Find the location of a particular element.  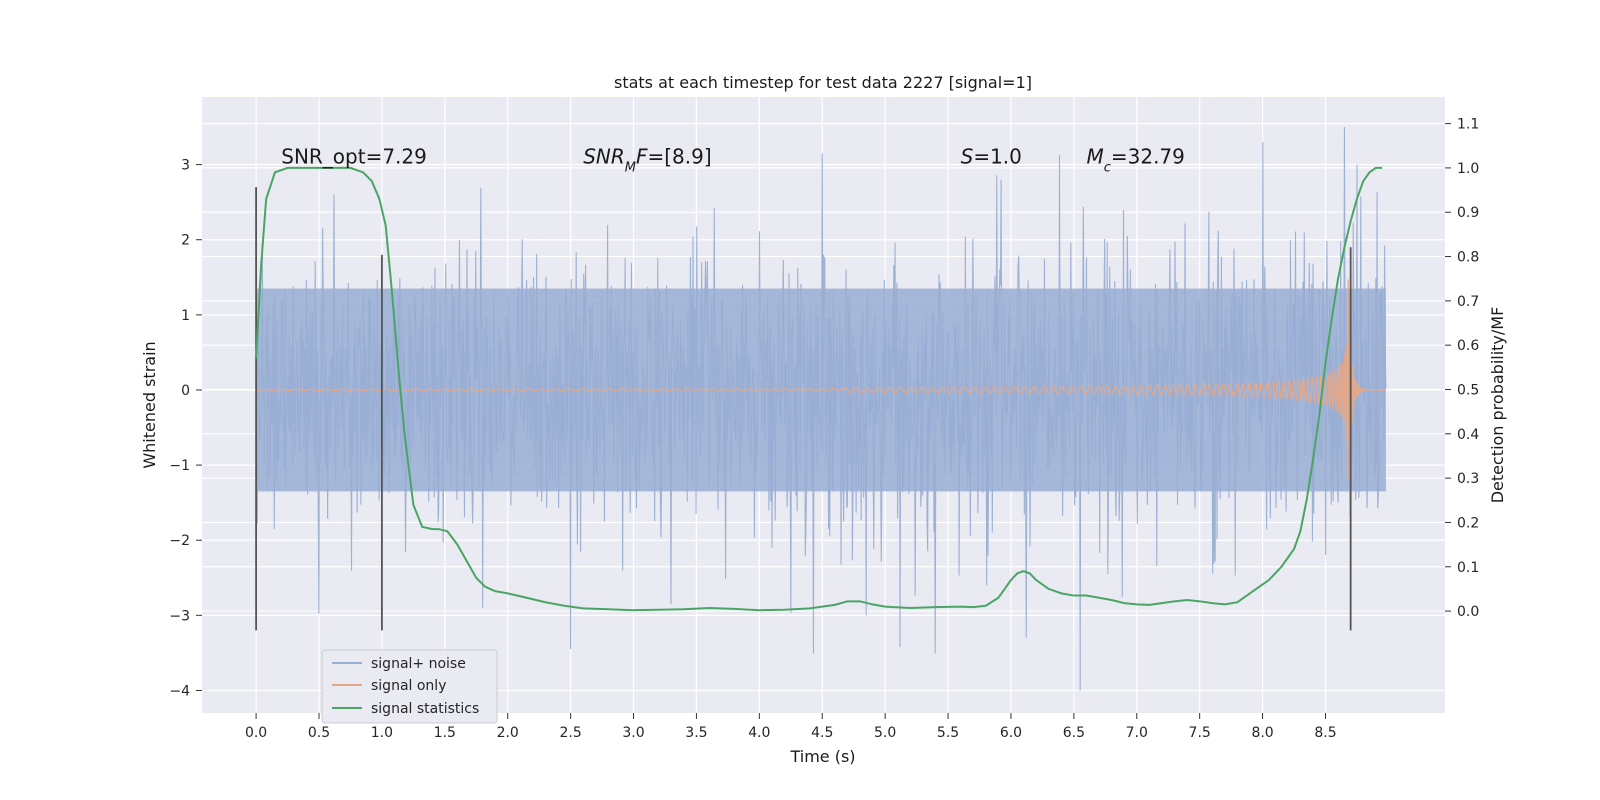

x-tick-label: 4.0 is located at coordinates (759, 733).